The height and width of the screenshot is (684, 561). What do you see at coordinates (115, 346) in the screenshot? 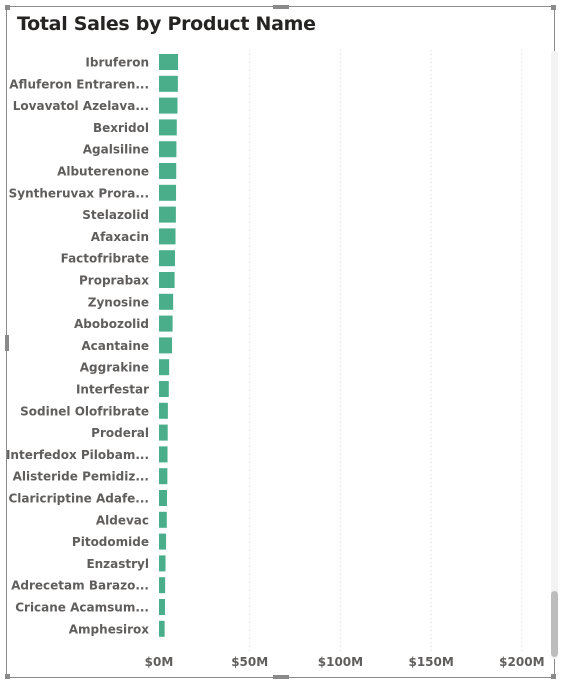
I see `y-category-label: Acantaine` at bounding box center [115, 346].